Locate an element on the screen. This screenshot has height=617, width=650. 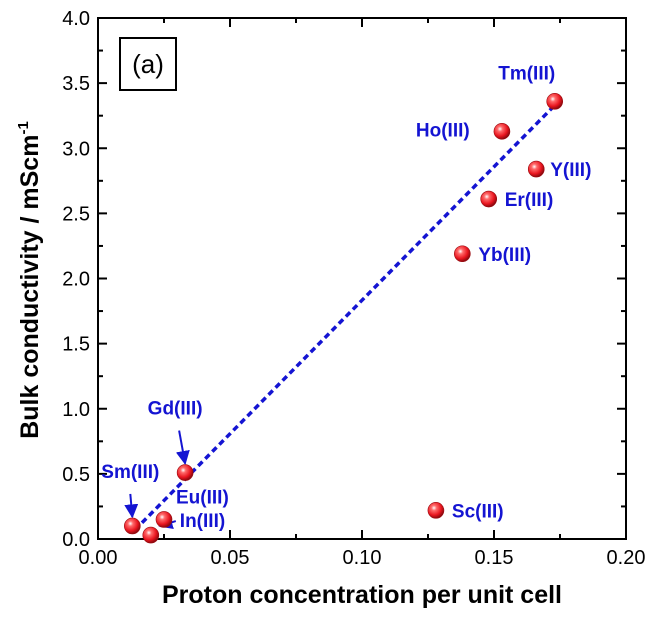
label-arrow-gd-iii is located at coordinates (182, 447).